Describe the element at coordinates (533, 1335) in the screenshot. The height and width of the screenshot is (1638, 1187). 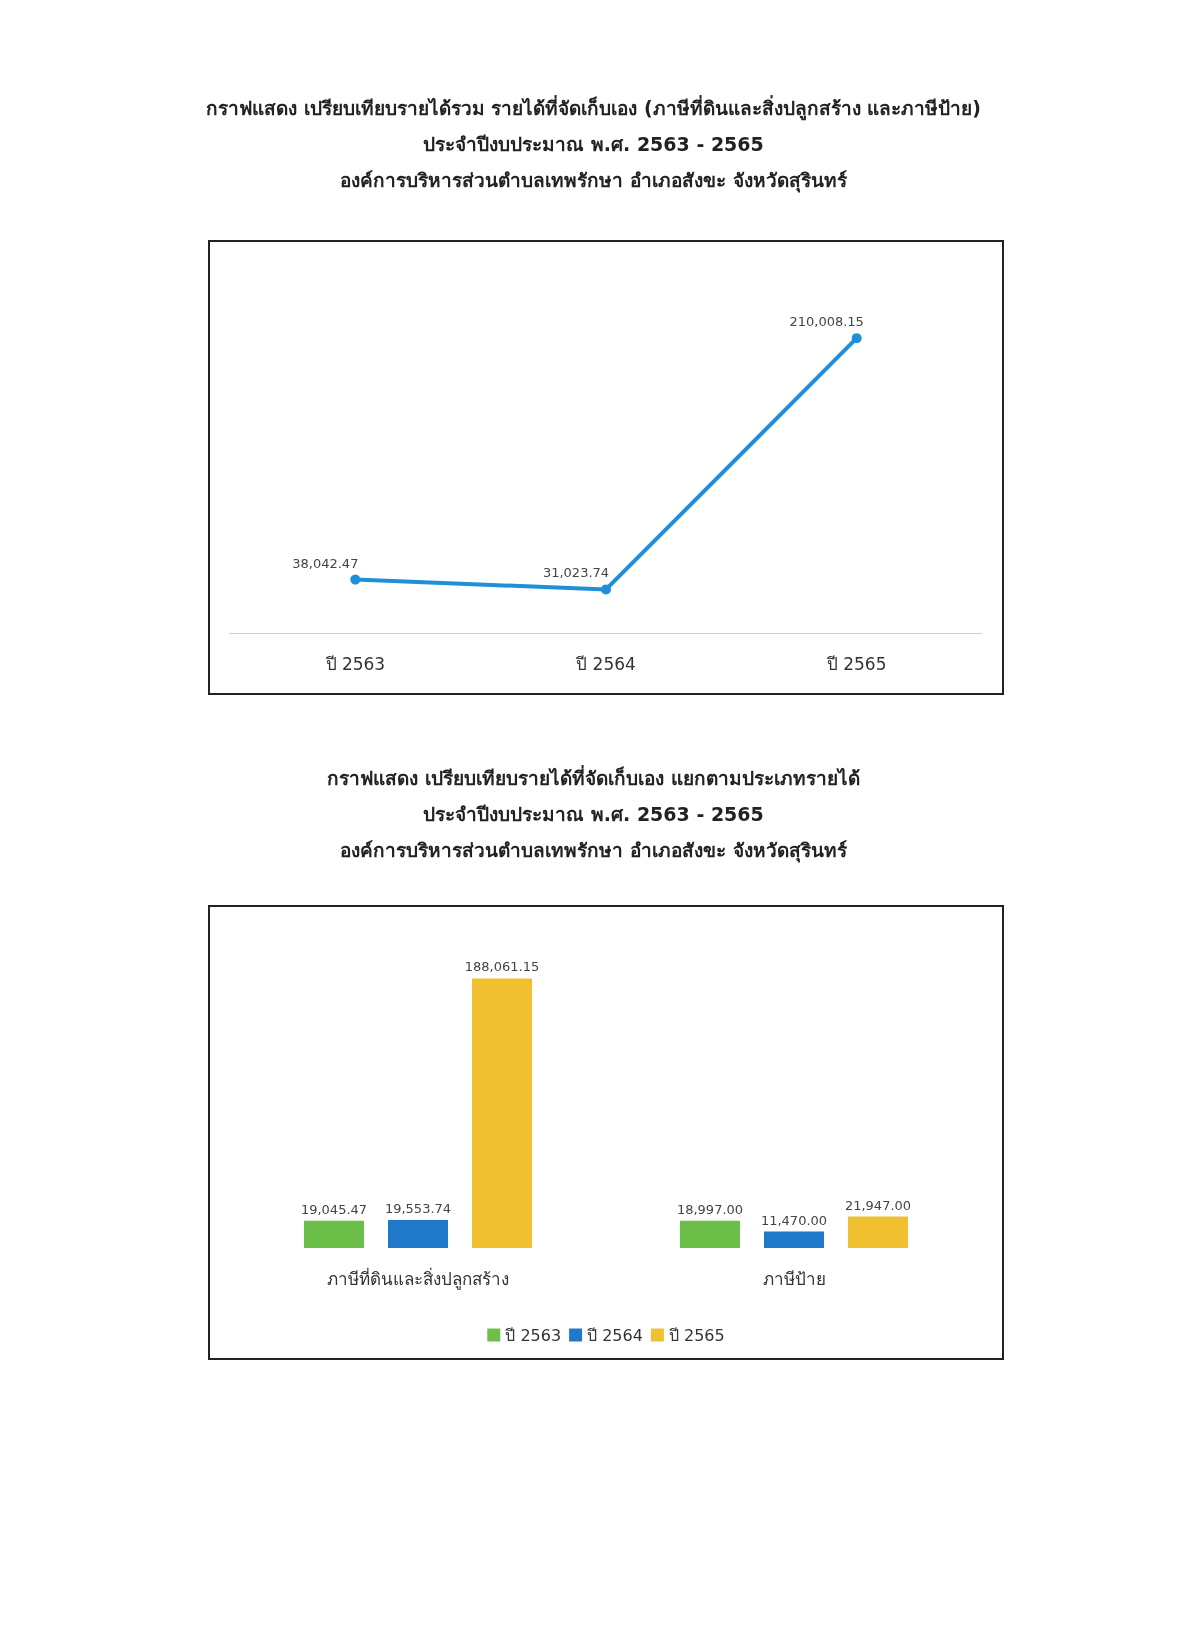
I see `legend-label: ปี 2563` at that location.